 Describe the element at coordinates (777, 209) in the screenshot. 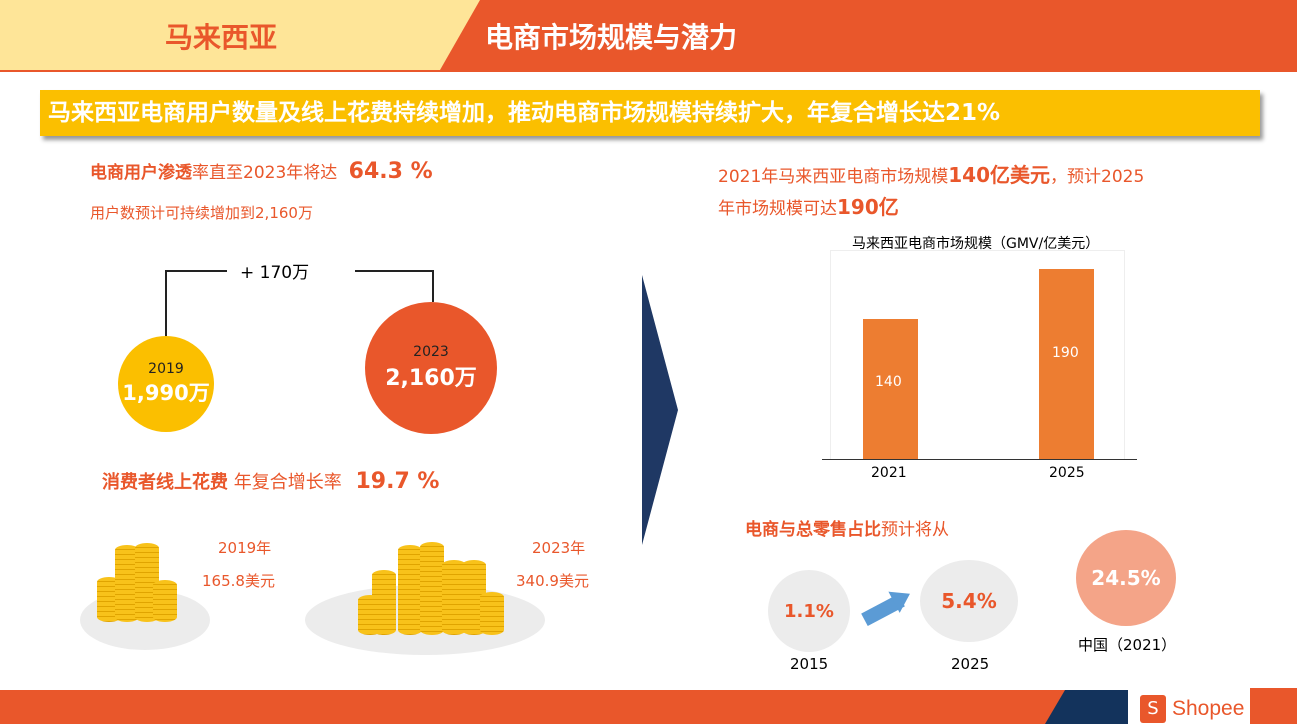

I see `market-text-d: 年市场规模可达` at that location.